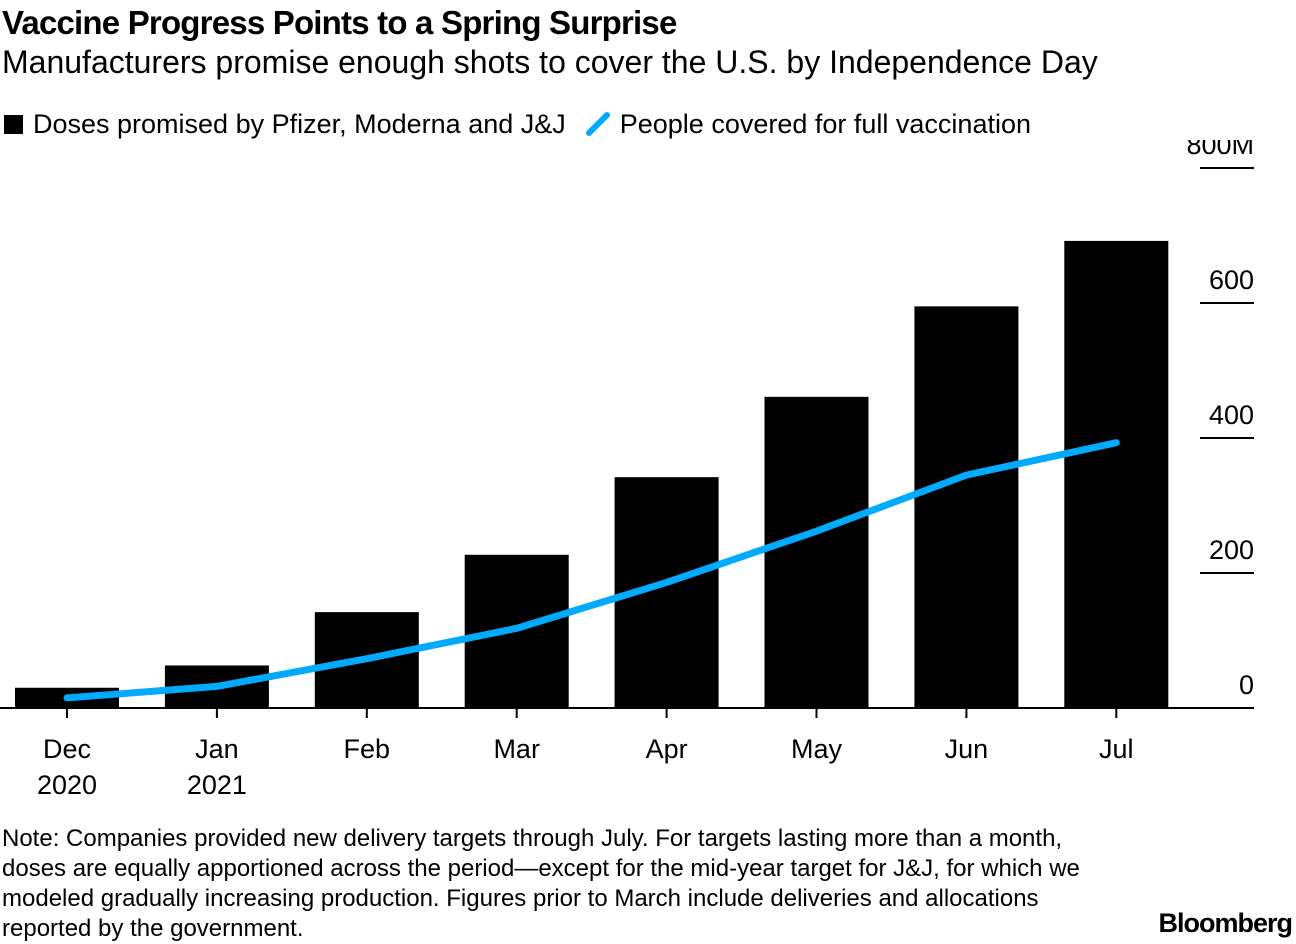  Describe the element at coordinates (1116, 749) in the screenshot. I see `x-tick-label: Jul` at that location.